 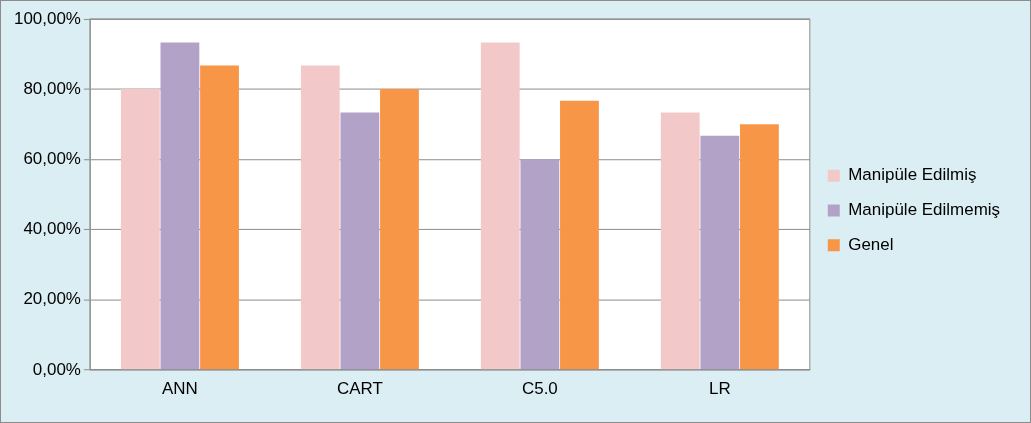 I want to click on legend-label: Manipüle Edilmiş, so click(x=912, y=175).